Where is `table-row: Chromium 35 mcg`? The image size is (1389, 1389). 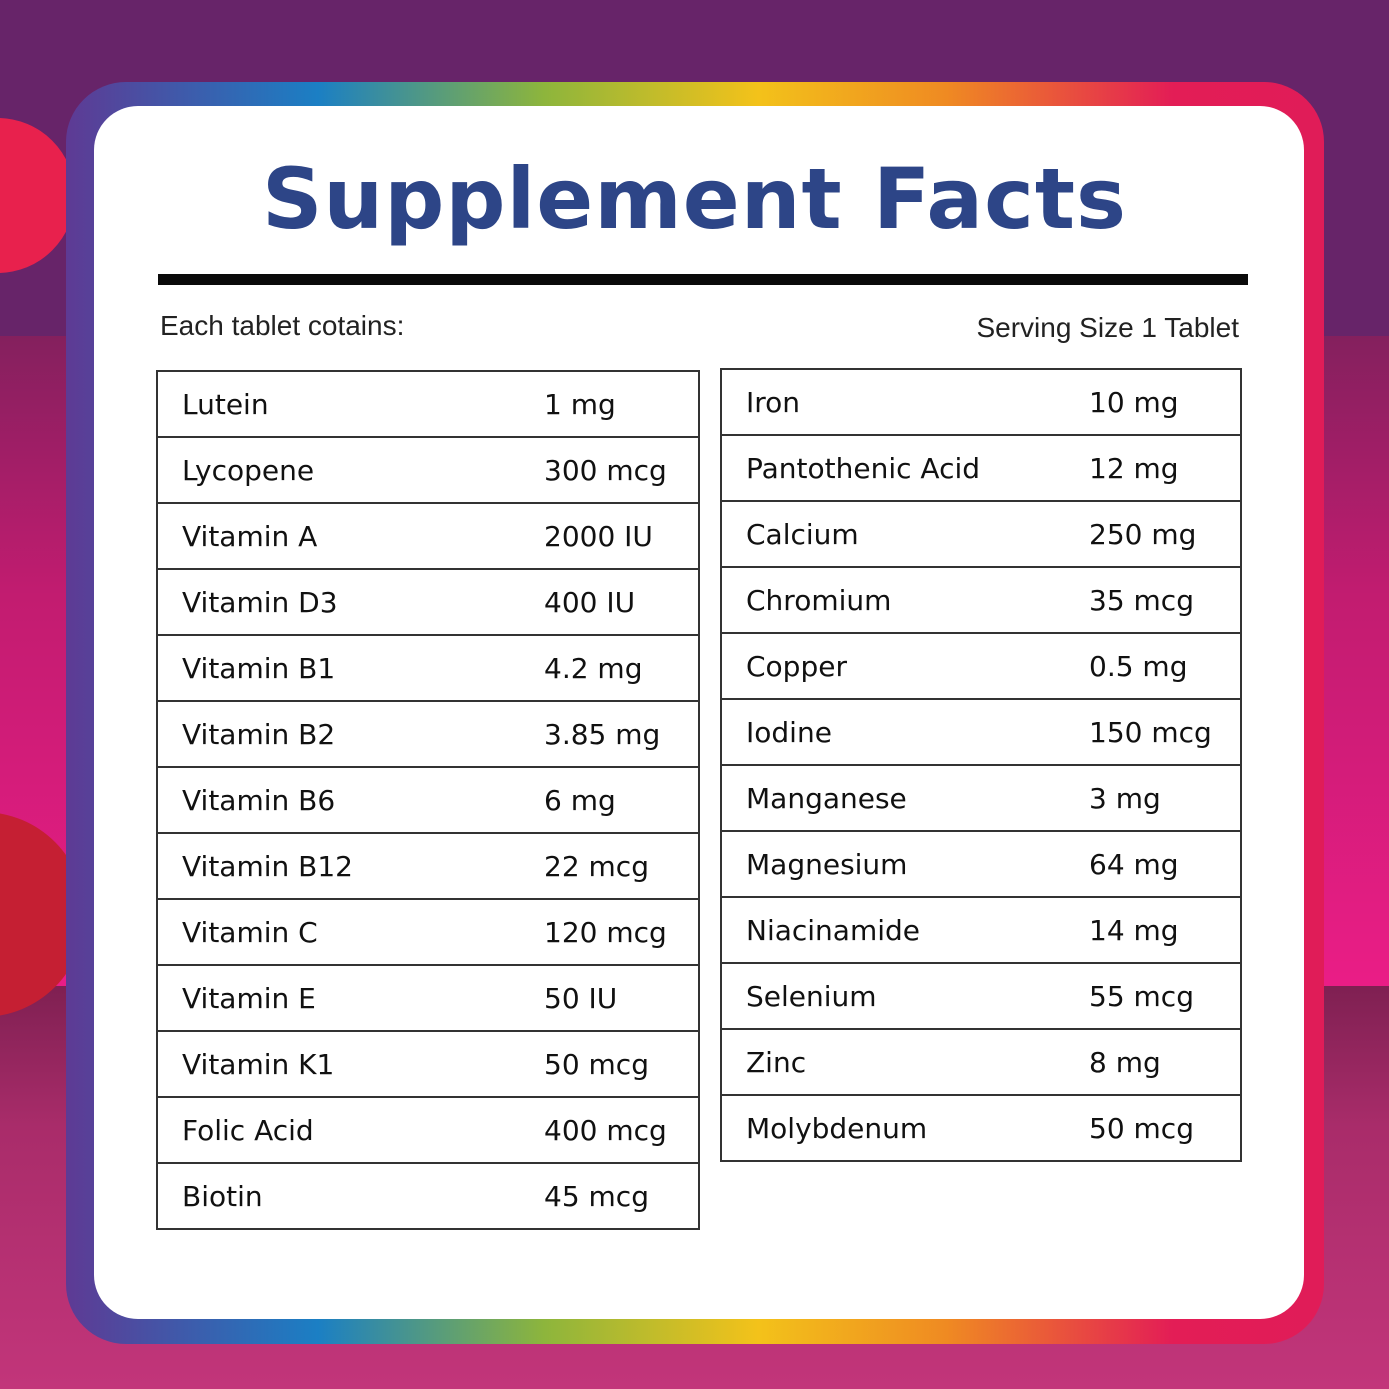
table-row: Chromium 35 mcg is located at coordinates (981, 600).